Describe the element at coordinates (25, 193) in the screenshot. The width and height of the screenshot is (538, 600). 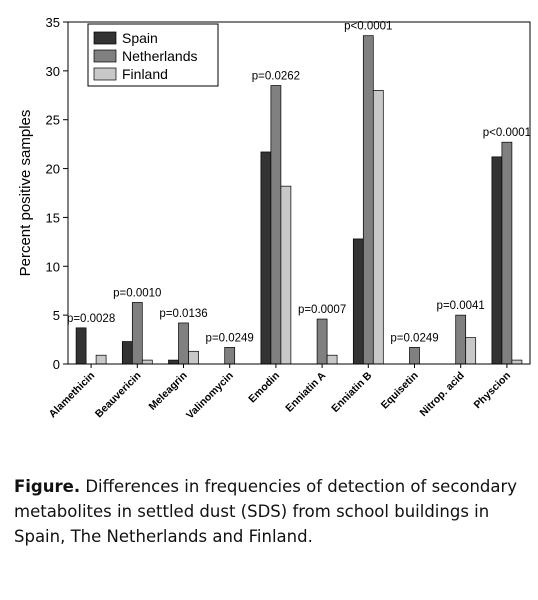
I see `y-axis-label: Percent positive samples` at that location.